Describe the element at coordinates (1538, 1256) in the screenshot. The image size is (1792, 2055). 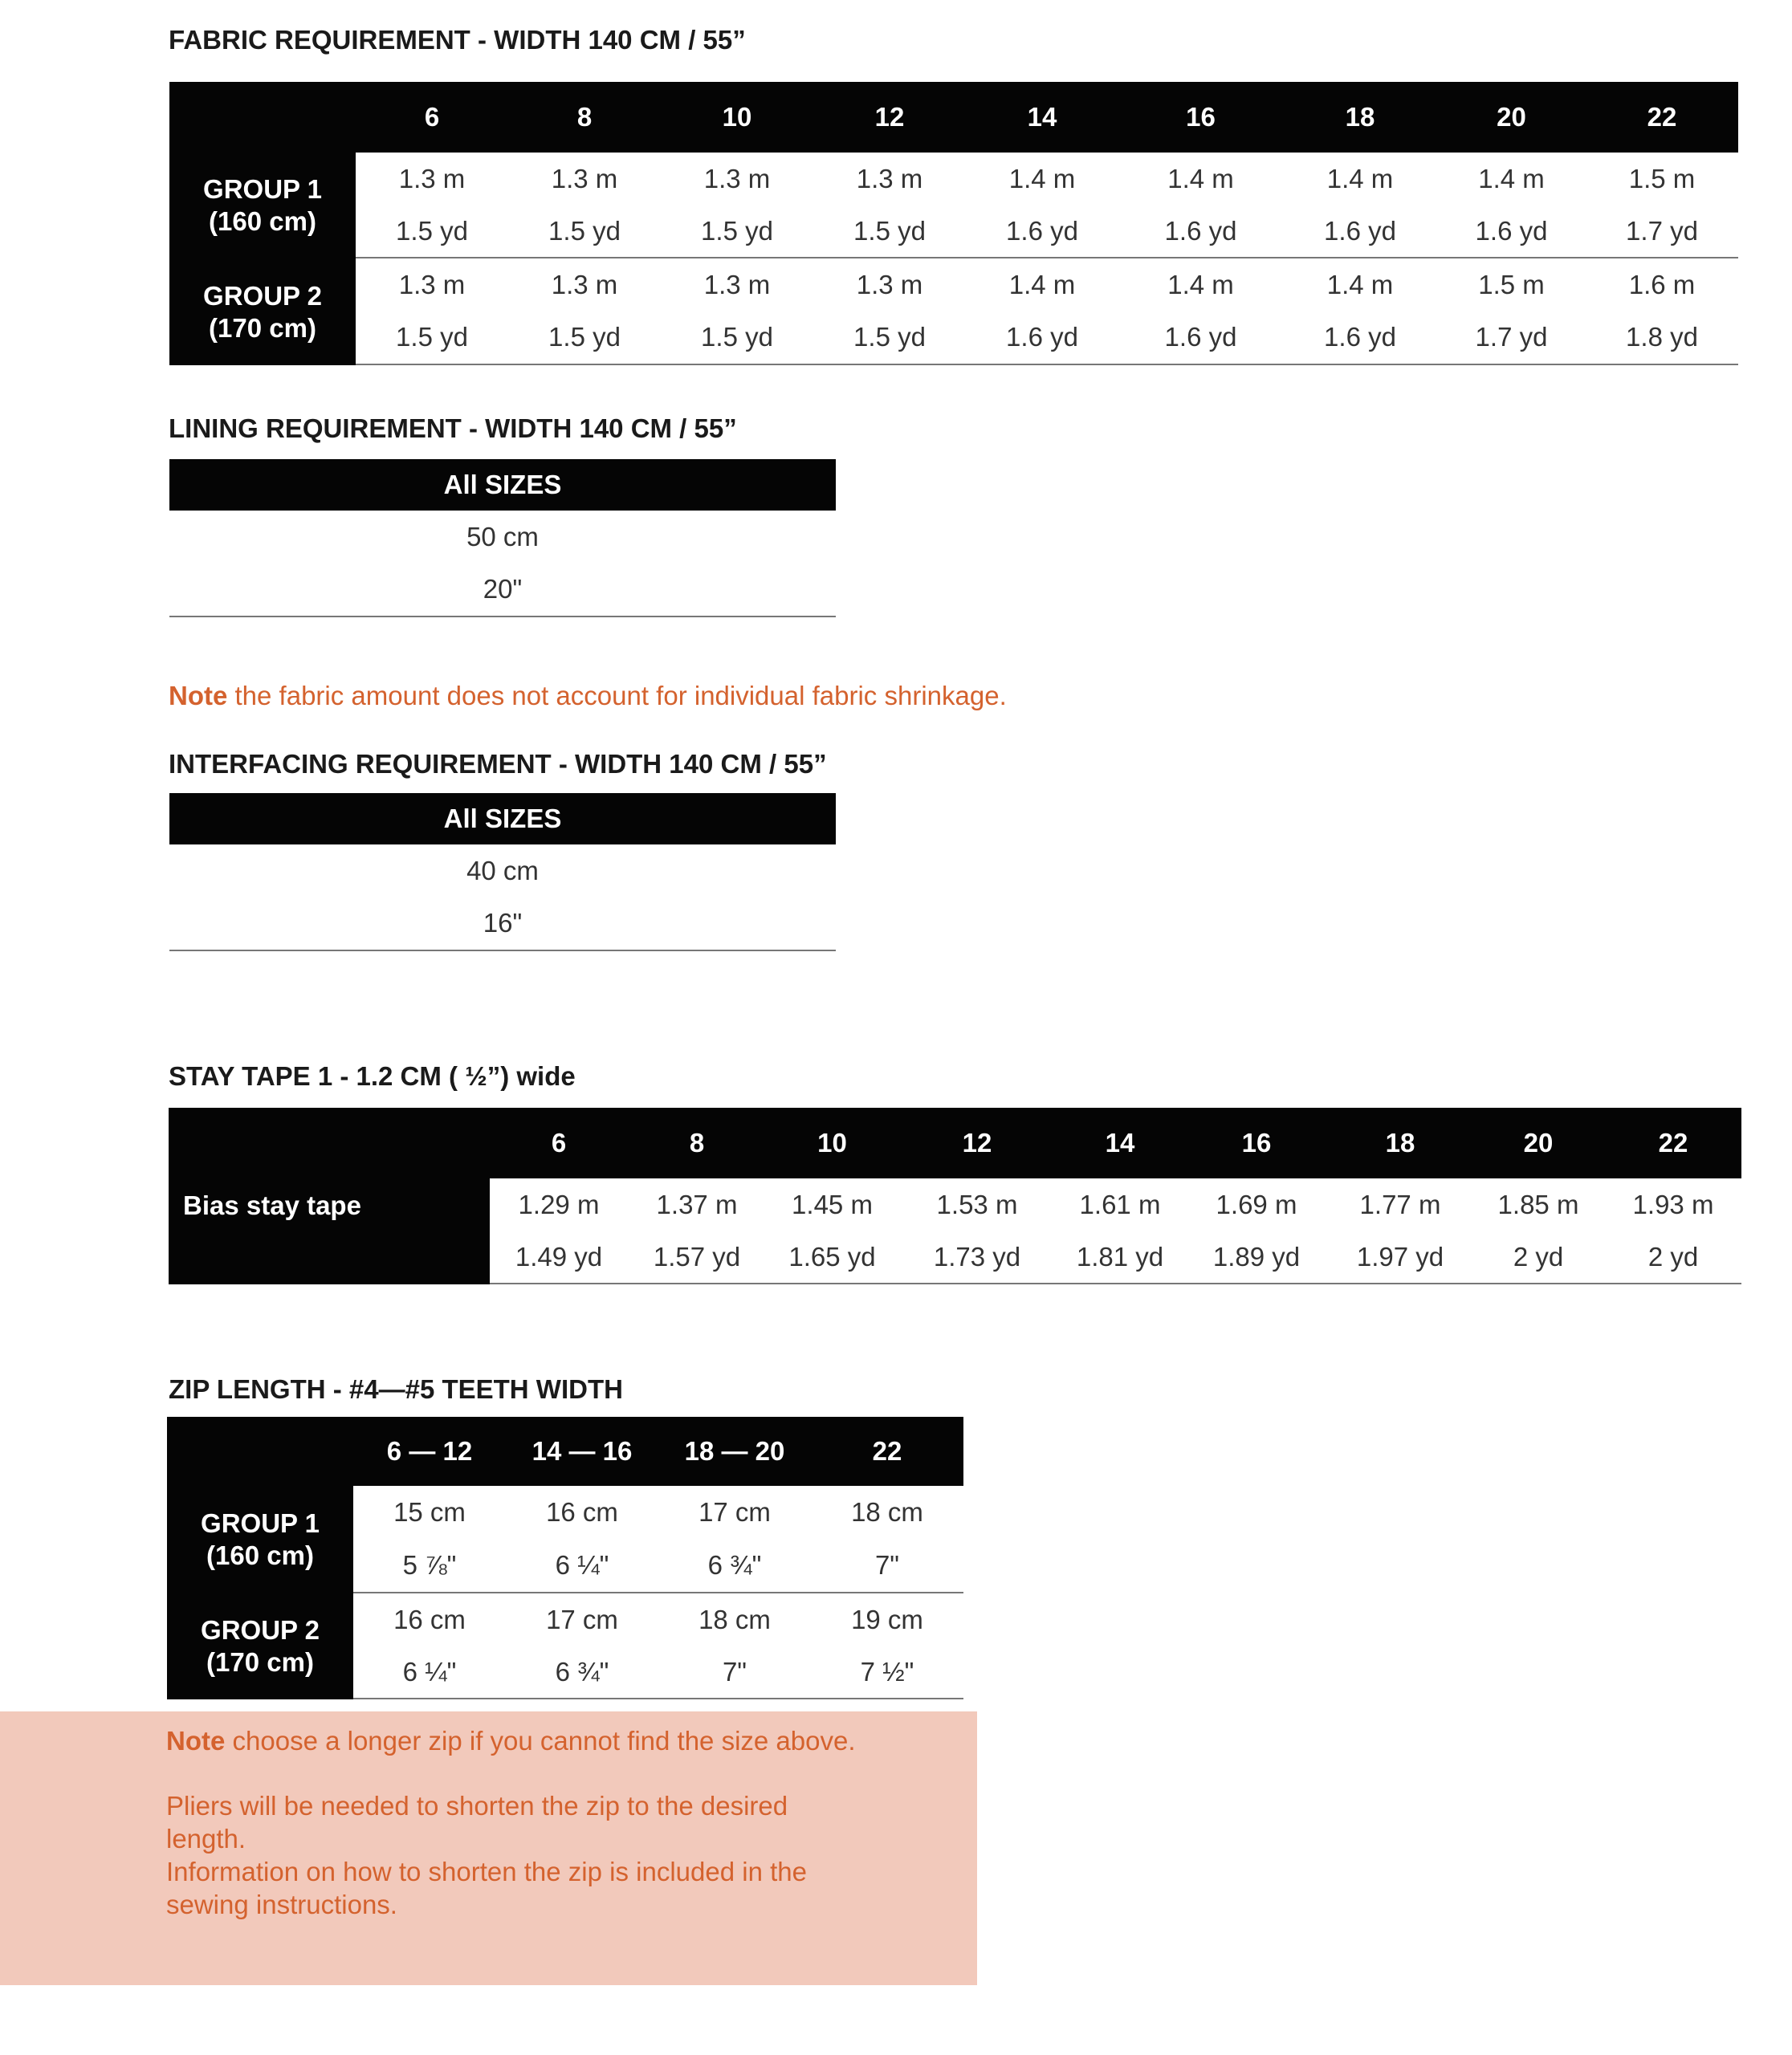
I see `value-yd: 2 yd` at that location.